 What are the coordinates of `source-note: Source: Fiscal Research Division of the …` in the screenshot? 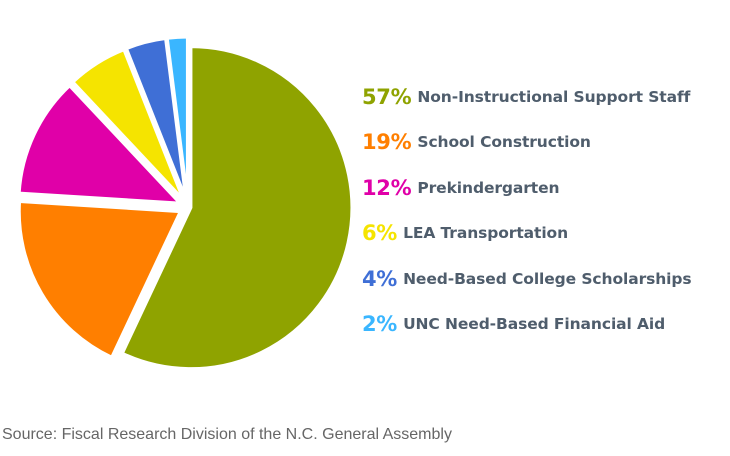 It's located at (227, 434).